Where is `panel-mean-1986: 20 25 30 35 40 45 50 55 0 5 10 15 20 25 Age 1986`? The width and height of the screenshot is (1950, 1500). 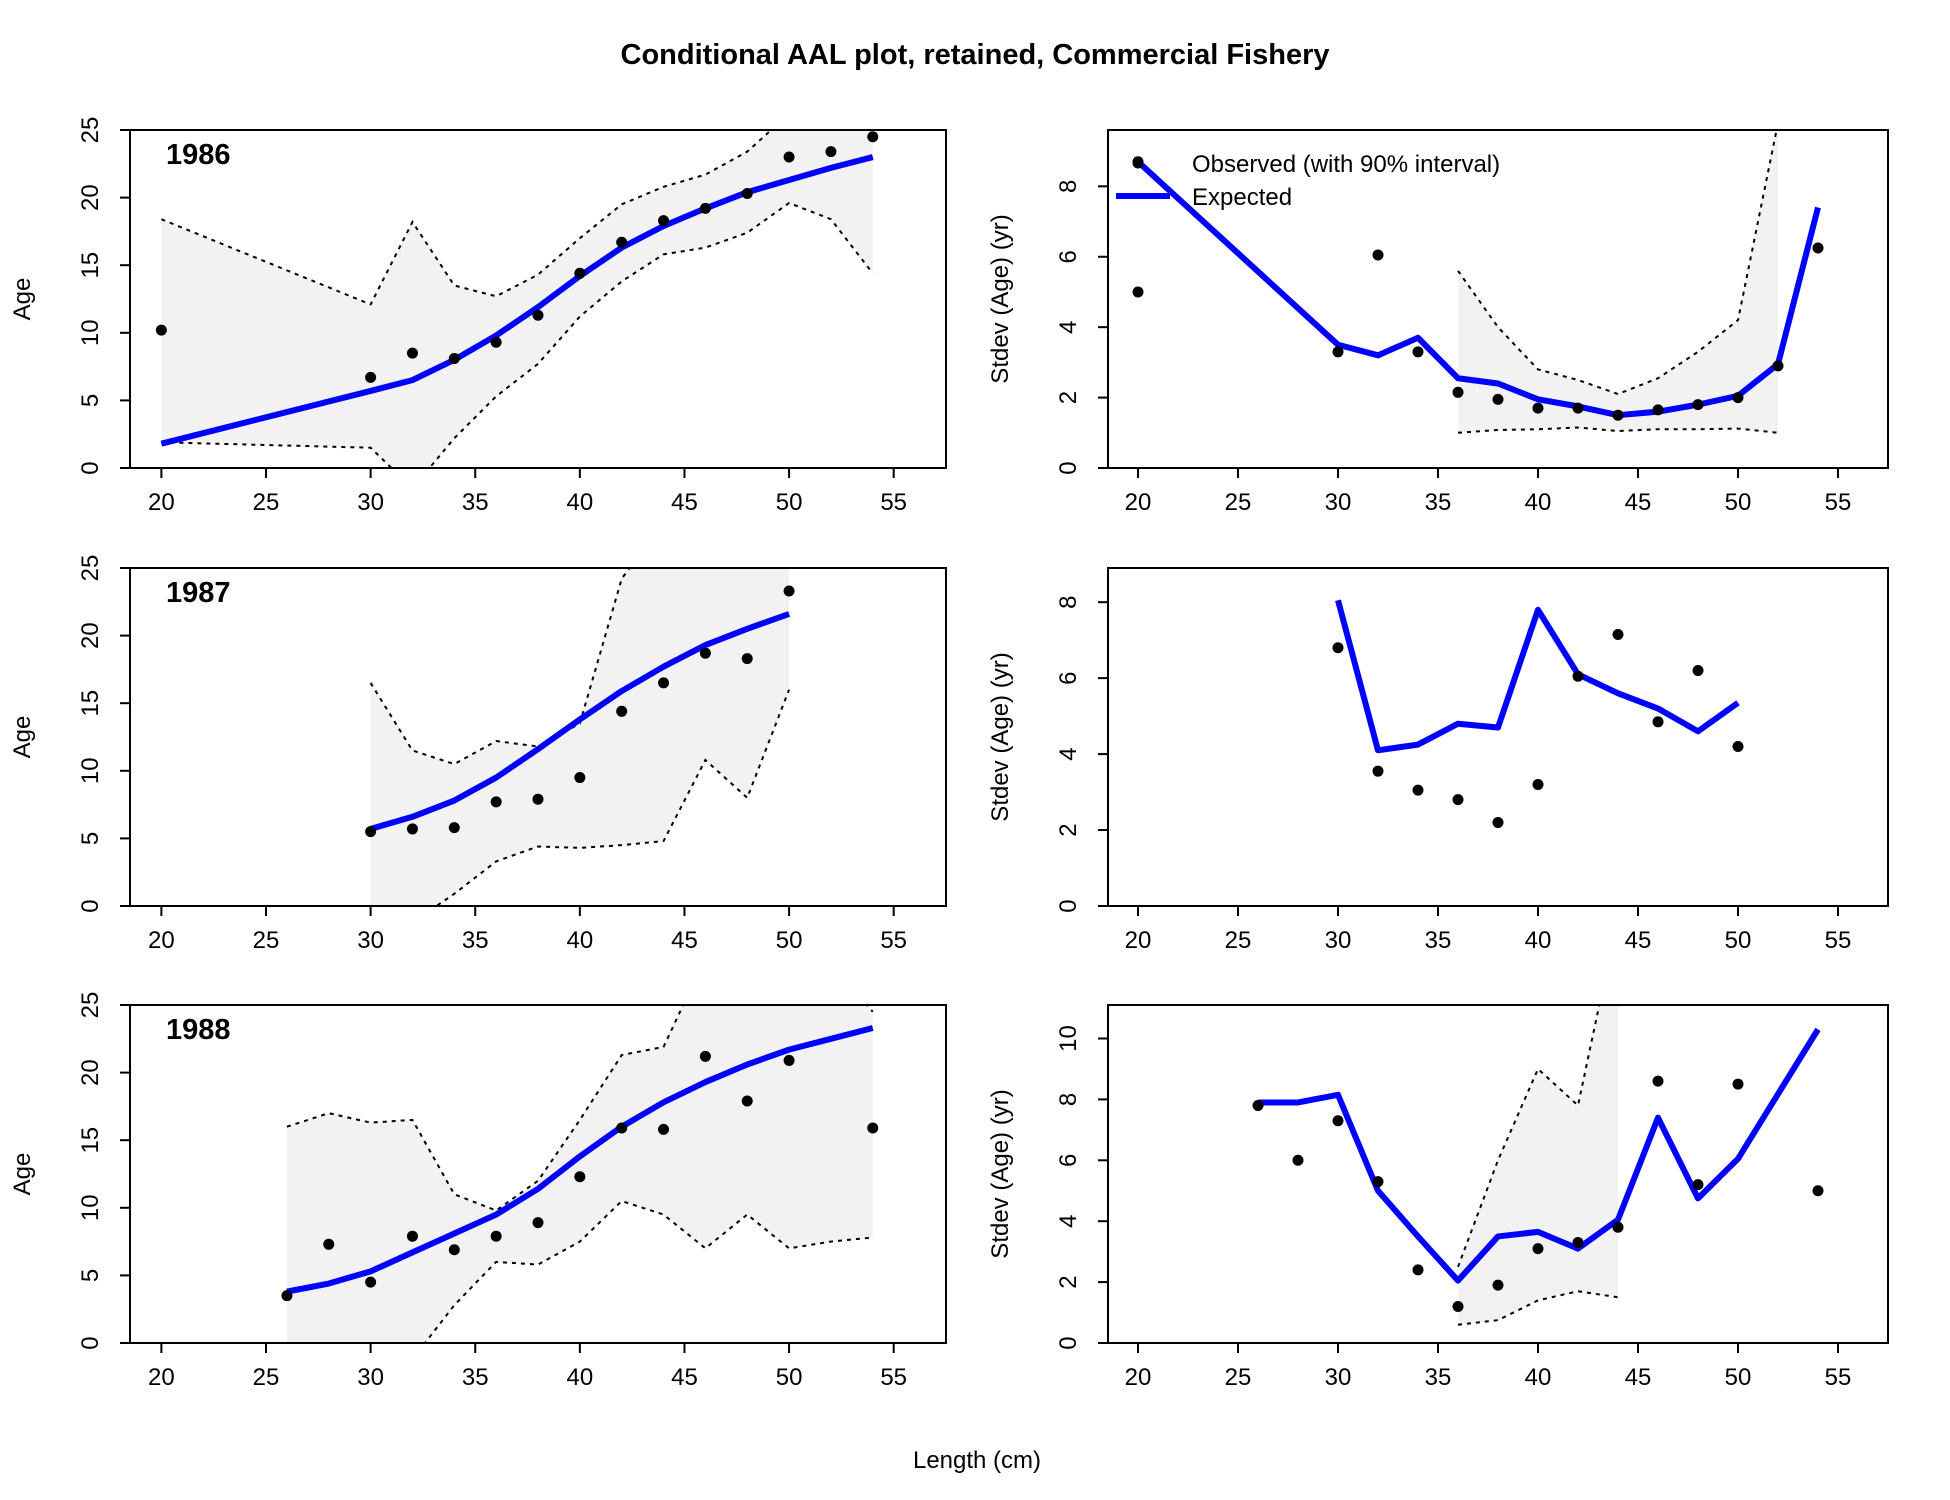
panel-mean-1986: 20 25 30 35 40 45 50 55 0 5 10 15 20 25 Age 1986 is located at coordinates (478, 316).